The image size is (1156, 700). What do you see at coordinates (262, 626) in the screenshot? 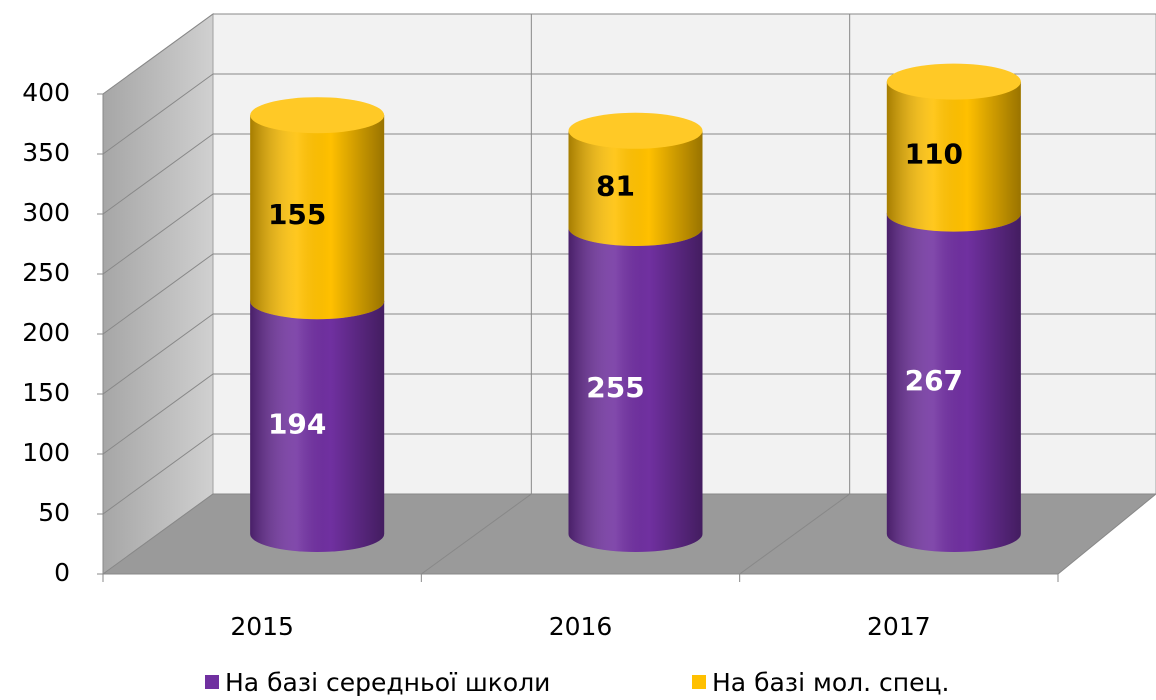
I see `x-tick-label: 2015` at bounding box center [262, 626].